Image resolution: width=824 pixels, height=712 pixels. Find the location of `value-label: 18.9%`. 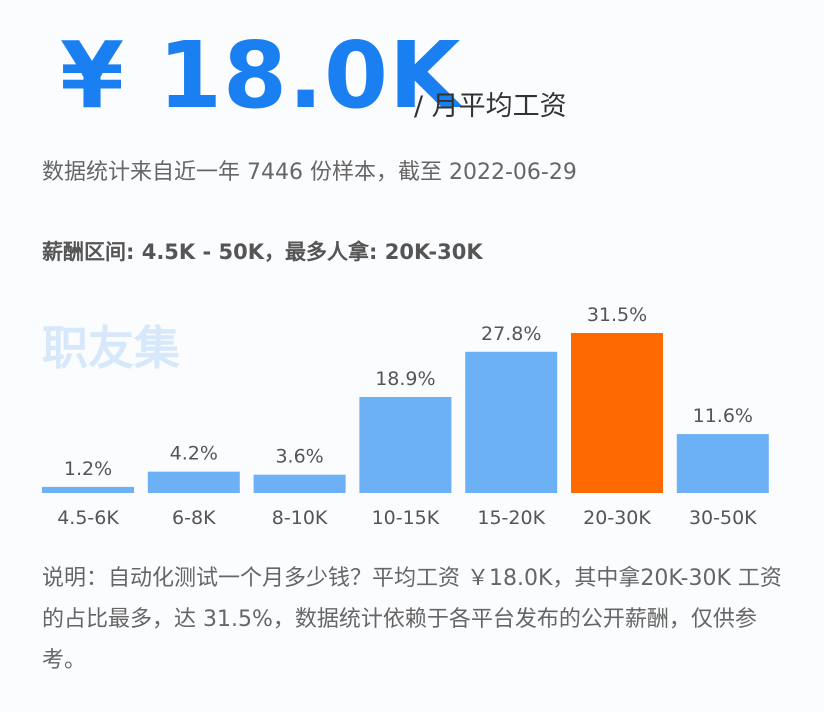

value-label: 18.9% is located at coordinates (405, 379).